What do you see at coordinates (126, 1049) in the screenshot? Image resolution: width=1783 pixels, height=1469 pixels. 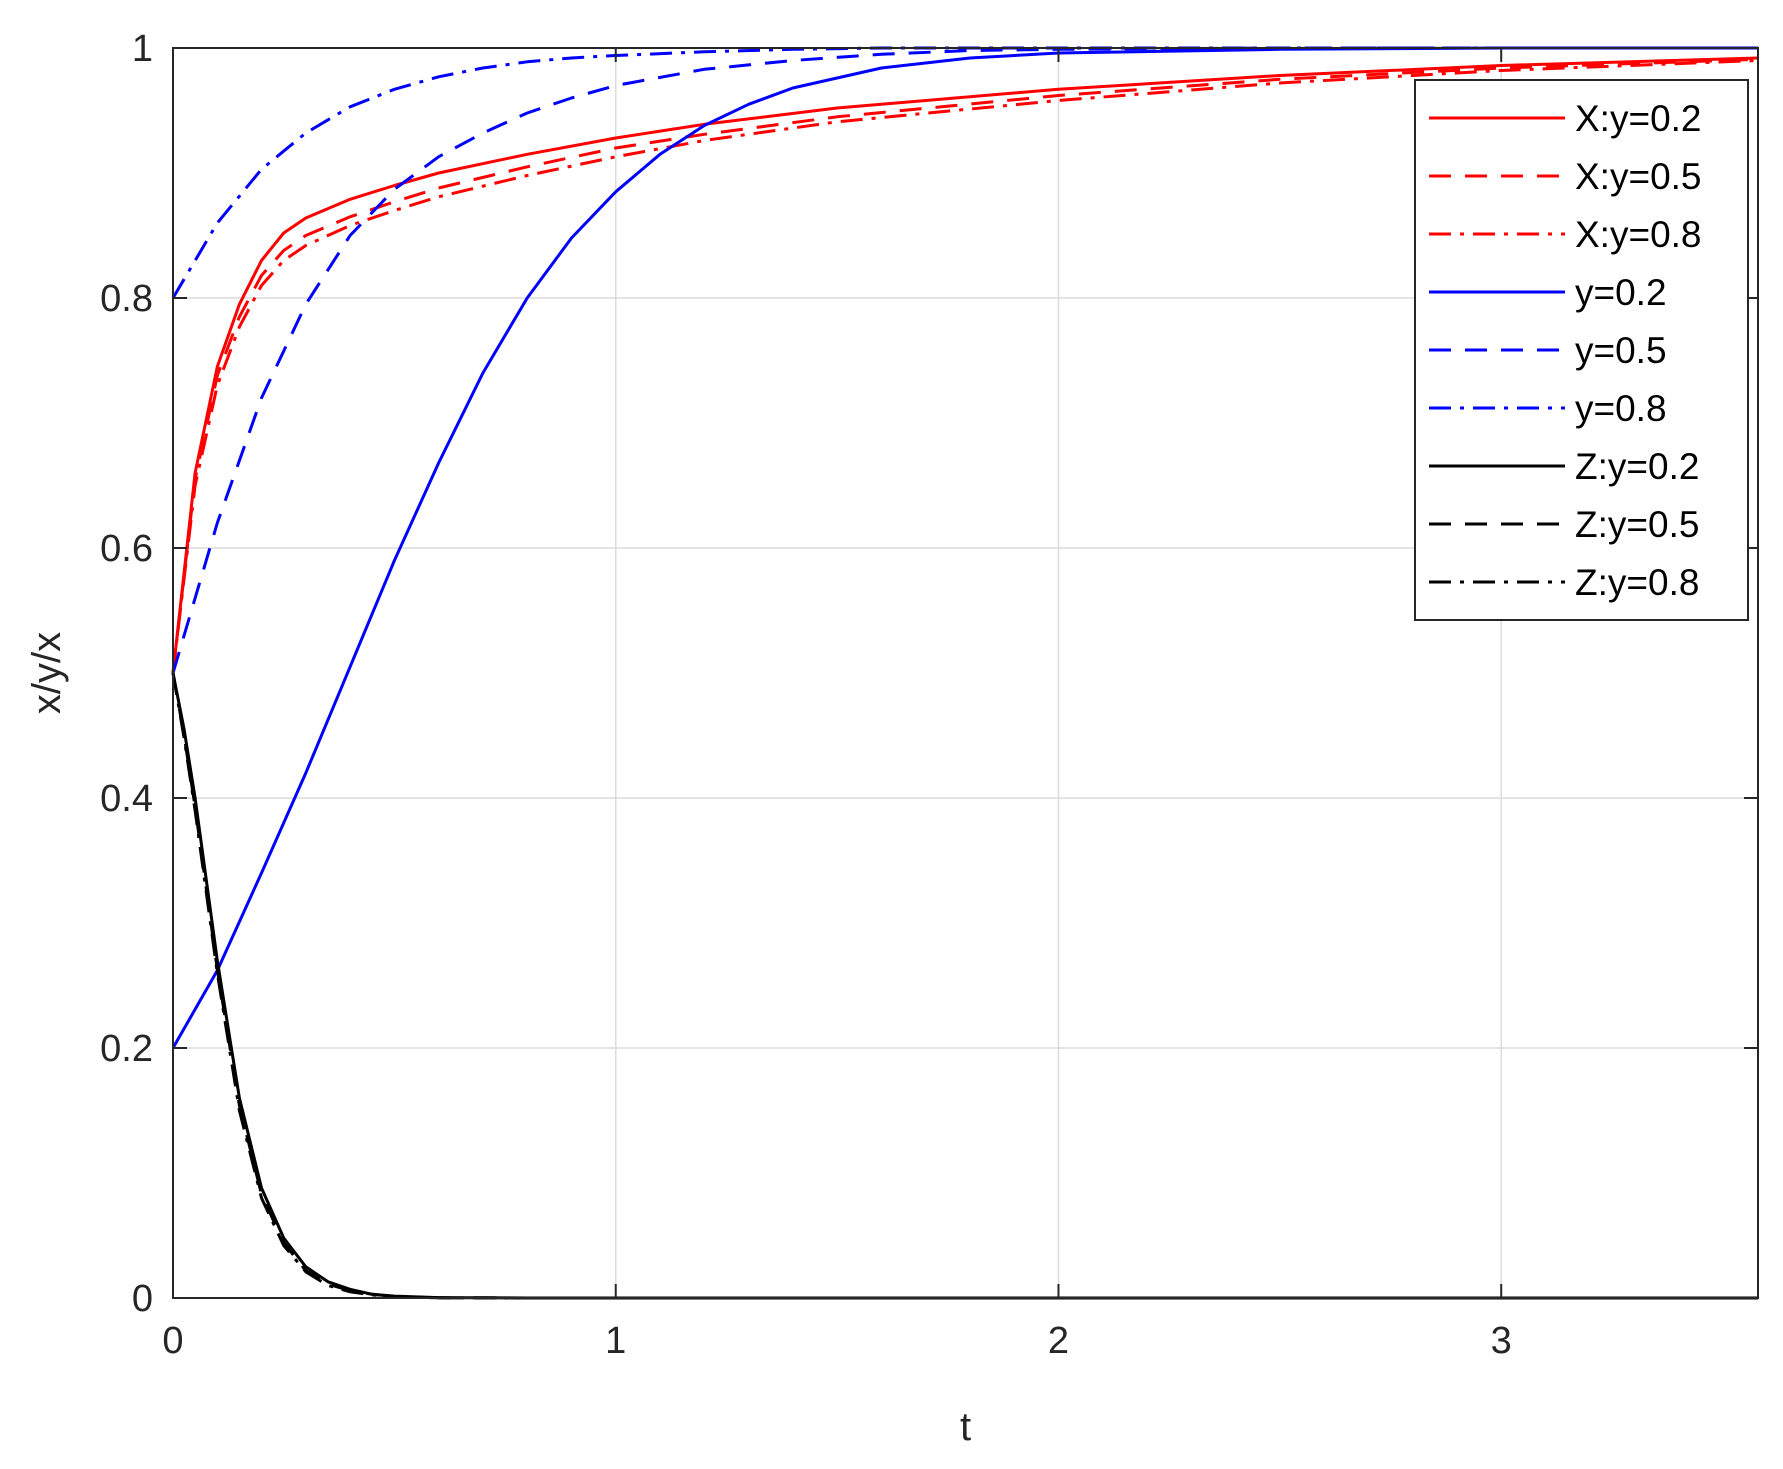 I see `y-tick-label: 0.2` at bounding box center [126, 1049].